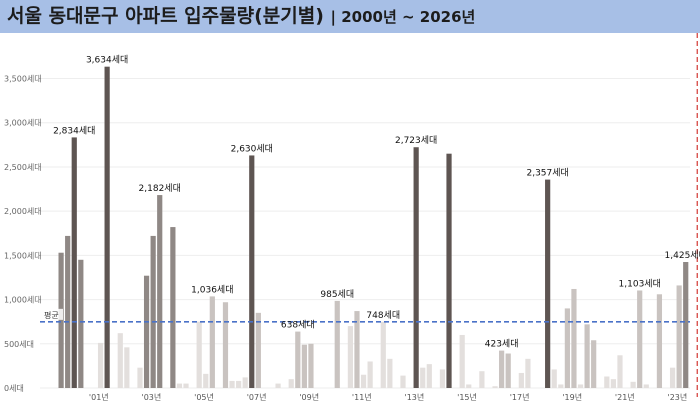 Image resolution: width=700 pixels, height=407 pixels. What do you see at coordinates (212, 289) in the screenshot?
I see `data-label: 1,036세대` at bounding box center [212, 289].